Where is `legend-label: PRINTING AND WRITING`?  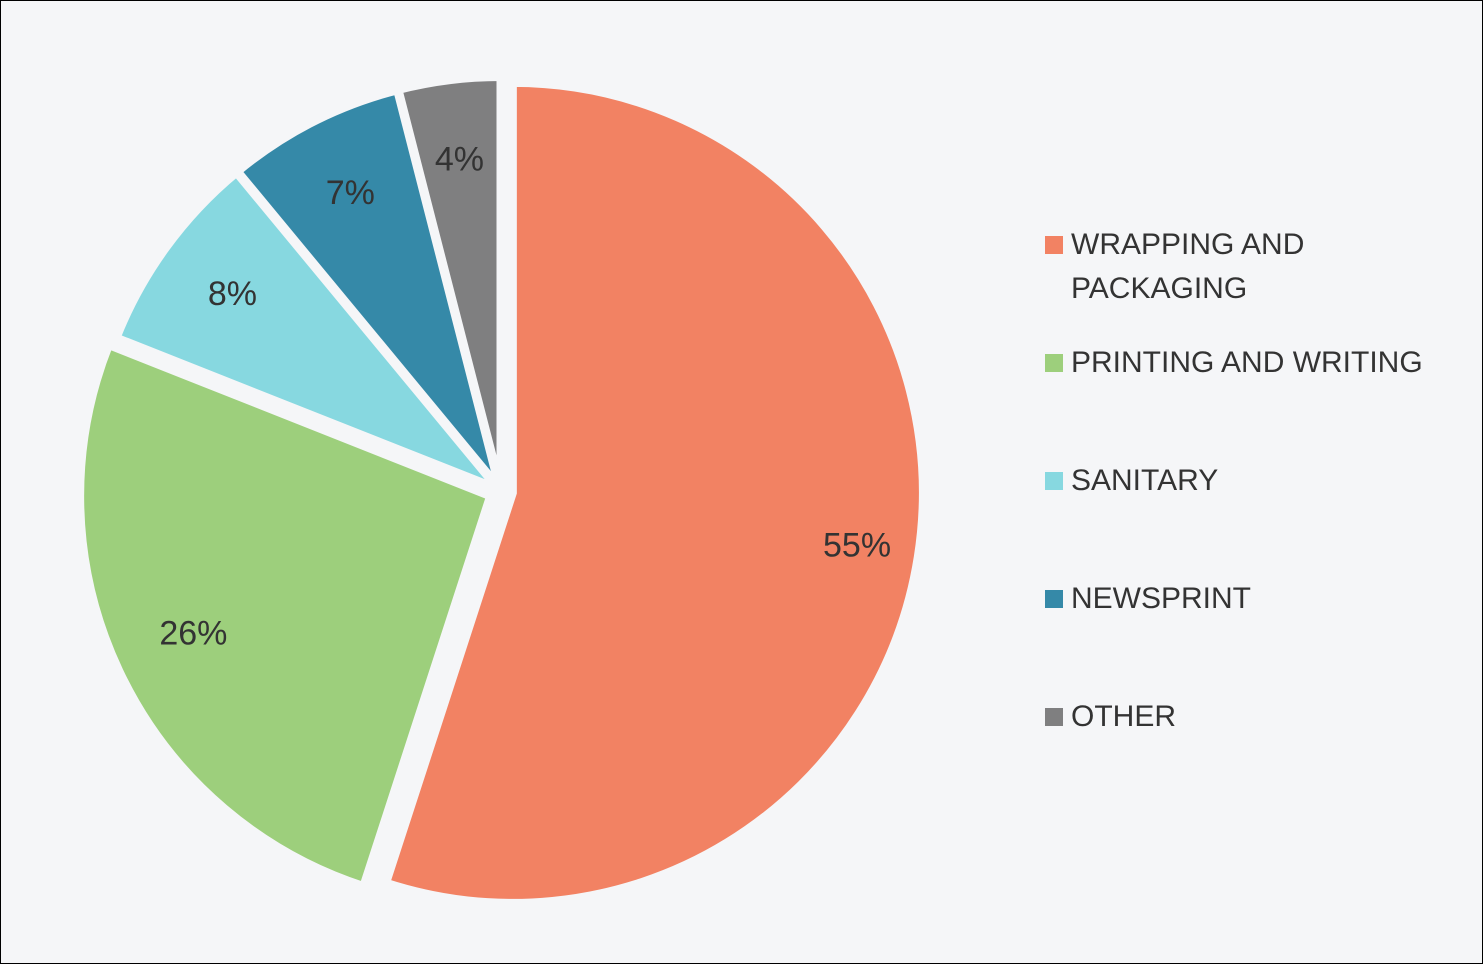
legend-label: PRINTING AND WRITING is located at coordinates (1247, 362).